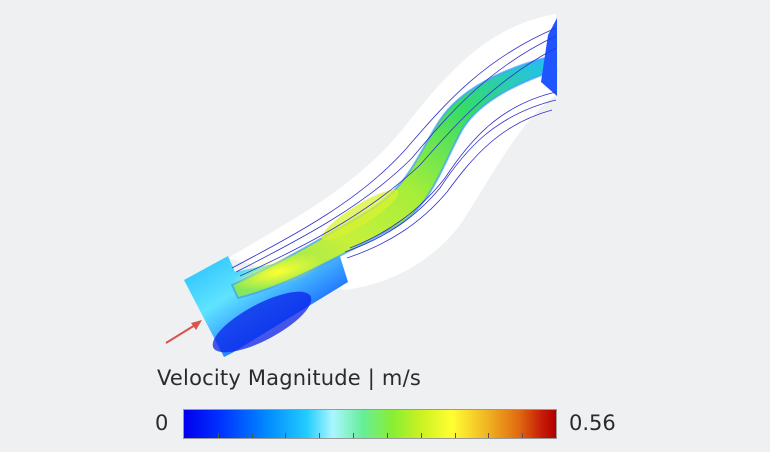 The image size is (770, 452). Describe the element at coordinates (370, 424) in the screenshot. I see `color-scale-bar` at that location.